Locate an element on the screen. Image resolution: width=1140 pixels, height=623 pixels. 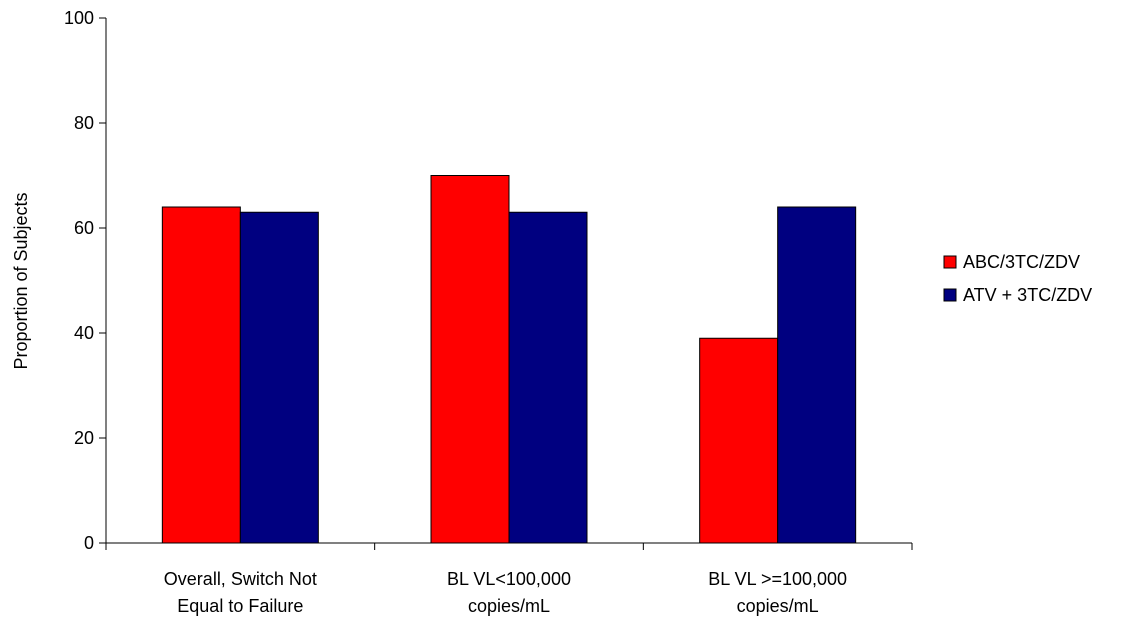
y-tick-label: 80 is located at coordinates (84, 123).